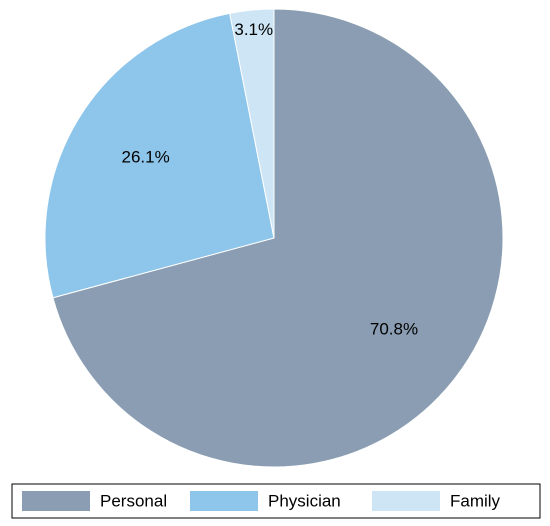 Image resolution: width=550 pixels, height=526 pixels. I want to click on legend-label: Physician, so click(304, 500).